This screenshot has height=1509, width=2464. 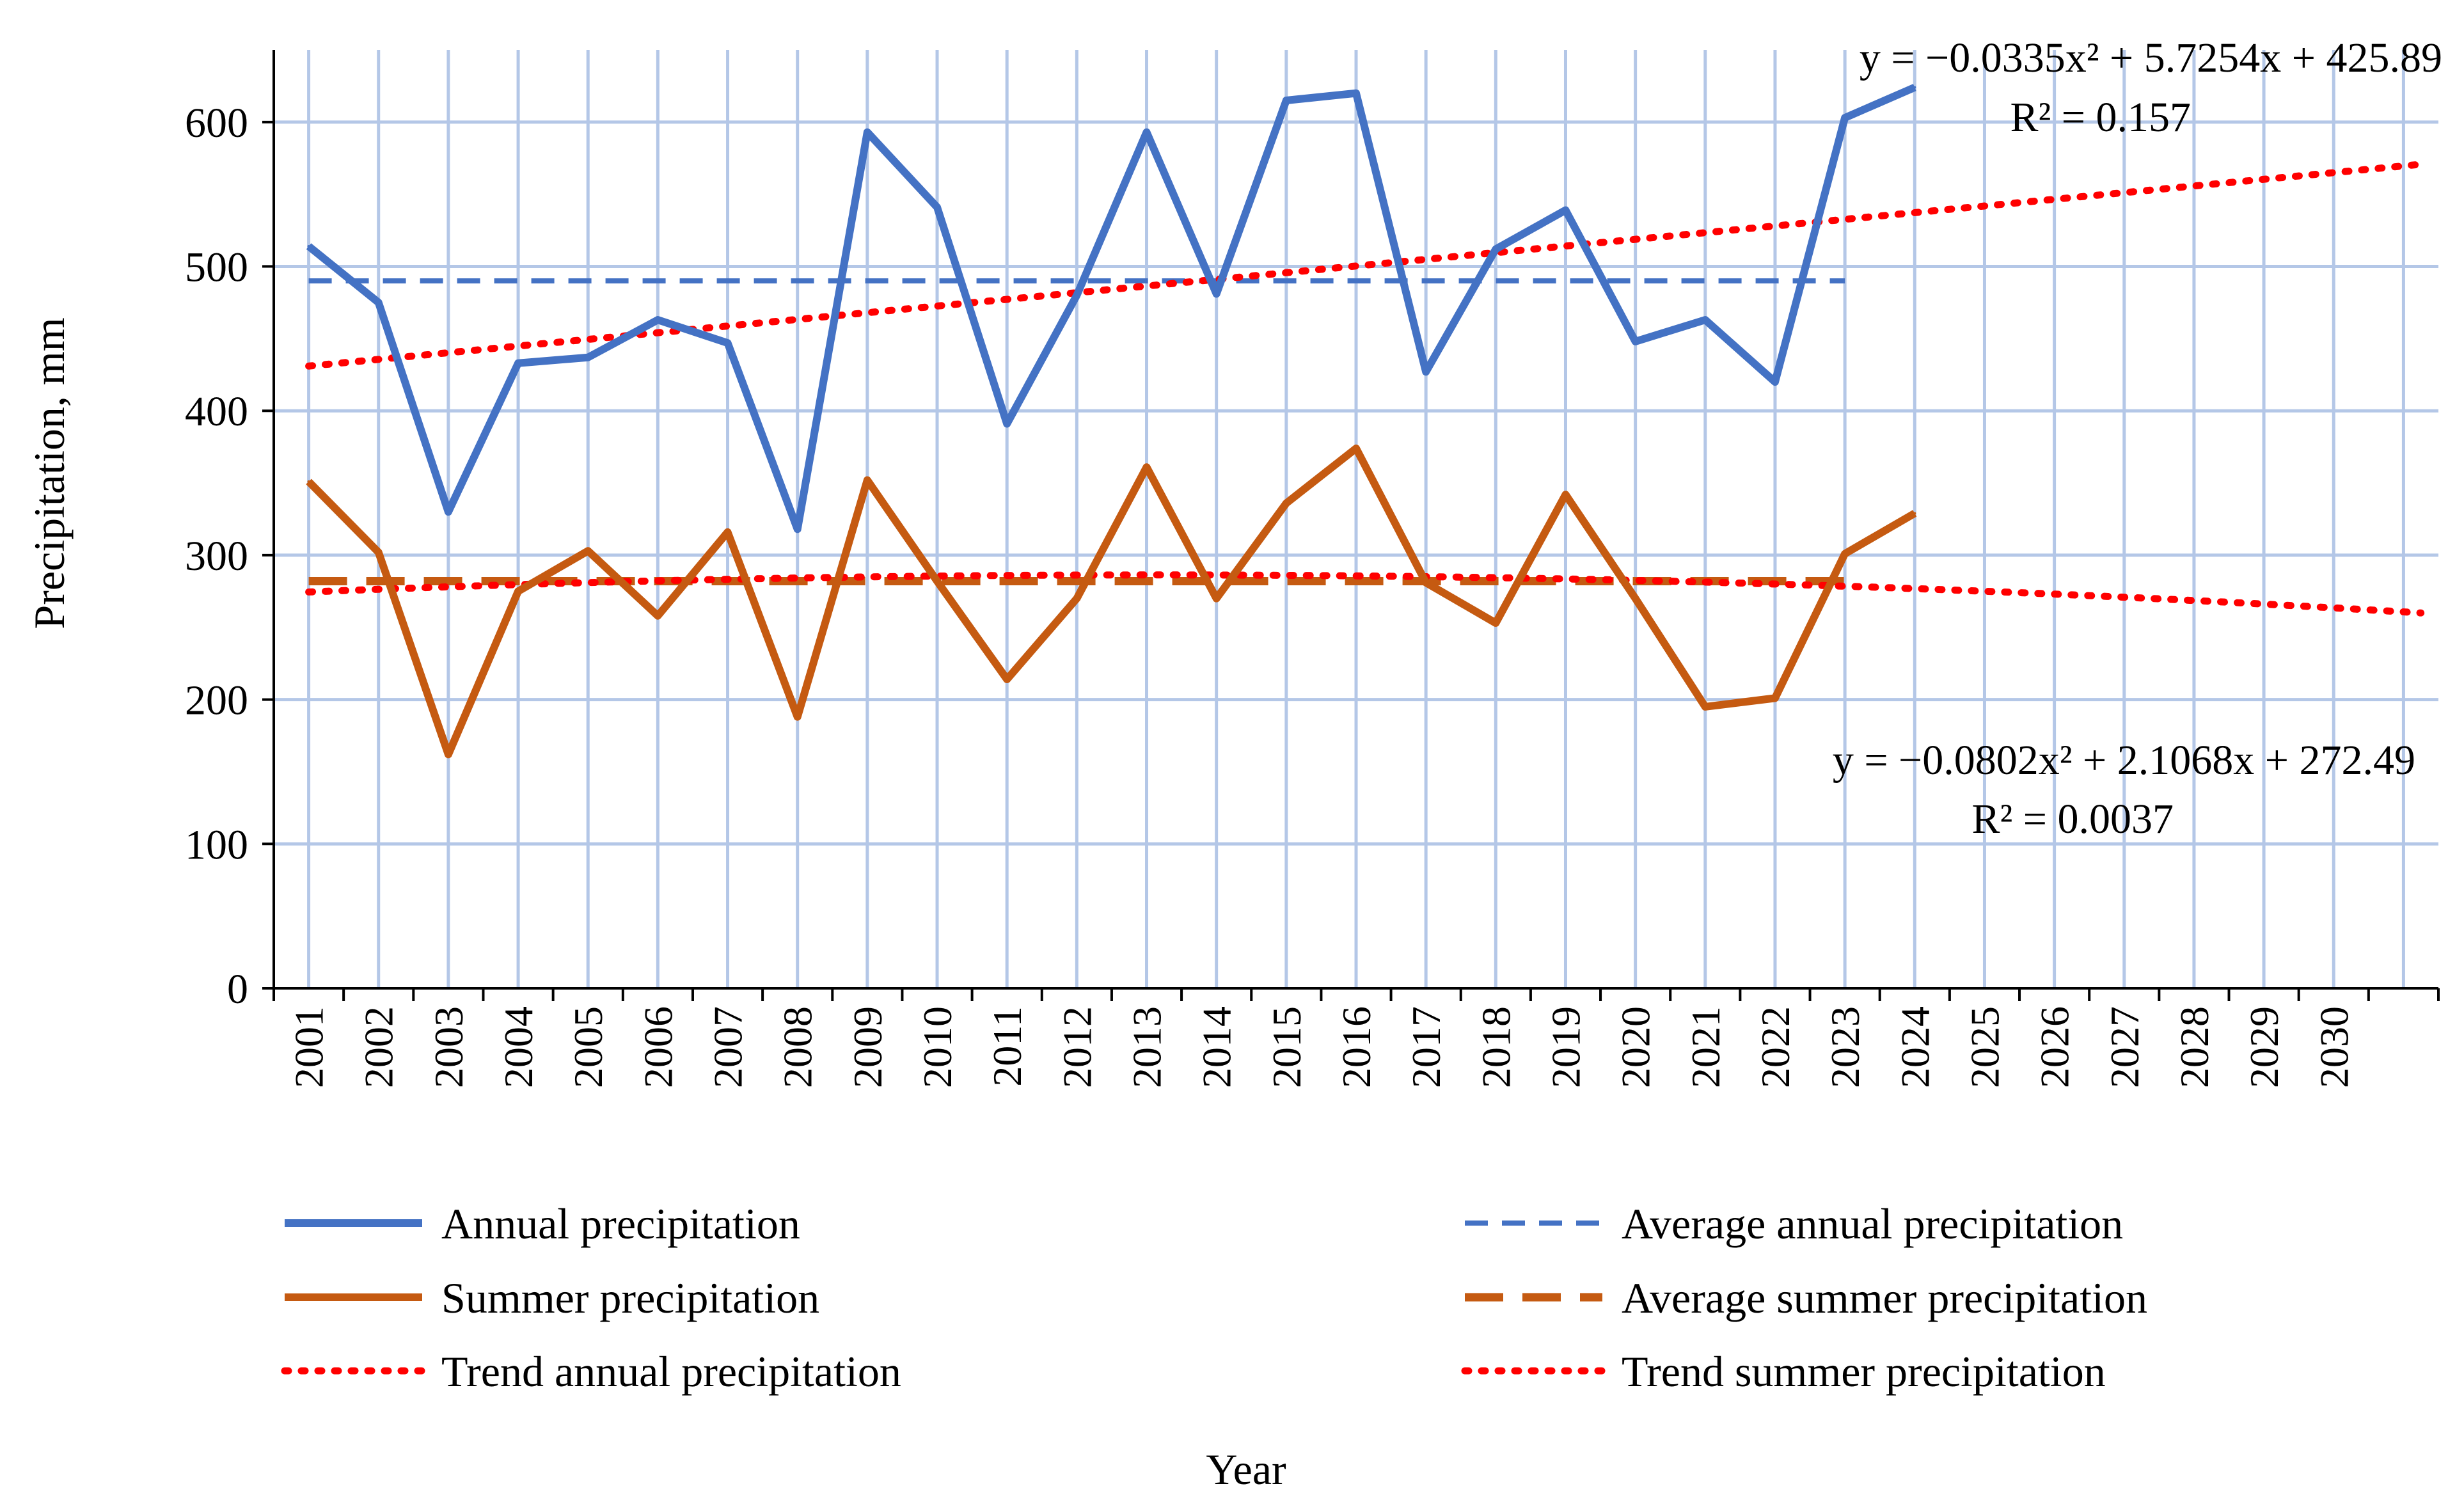 I want to click on x-tick-label: 2028, so click(x=2194, y=1047).